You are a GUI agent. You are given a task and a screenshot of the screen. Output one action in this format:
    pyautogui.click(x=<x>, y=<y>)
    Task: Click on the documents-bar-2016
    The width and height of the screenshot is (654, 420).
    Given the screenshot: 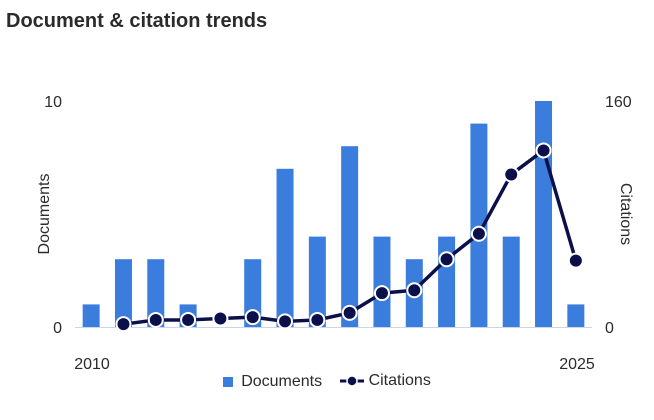 What is the action you would take?
    pyautogui.click(x=285, y=247)
    